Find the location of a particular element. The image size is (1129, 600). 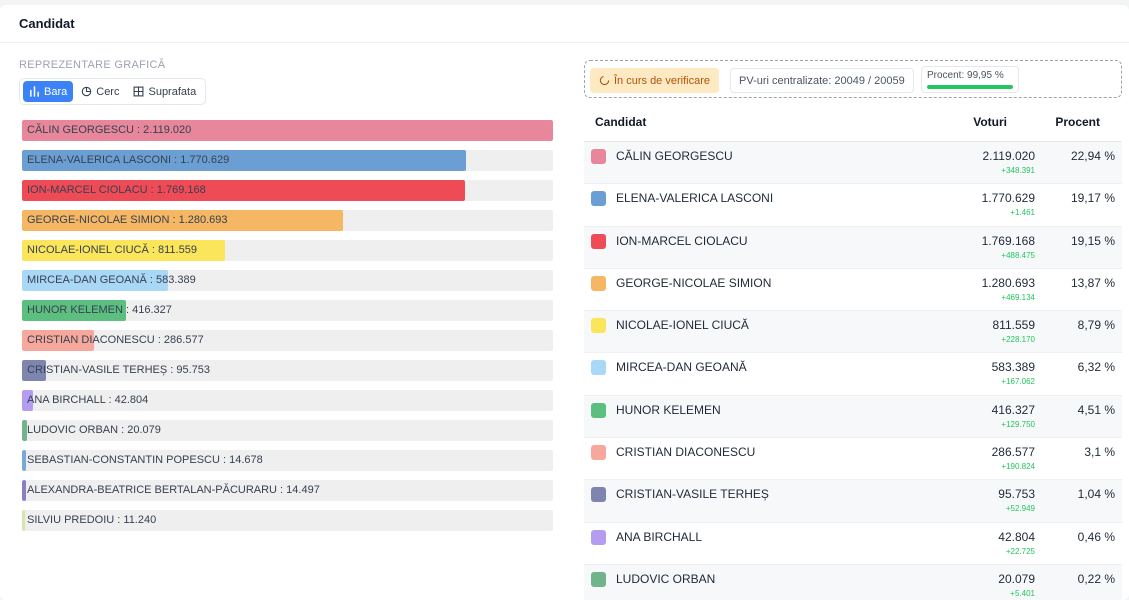

bar-category: ELENA-VALERICA LASCONI is located at coordinates (99, 160).